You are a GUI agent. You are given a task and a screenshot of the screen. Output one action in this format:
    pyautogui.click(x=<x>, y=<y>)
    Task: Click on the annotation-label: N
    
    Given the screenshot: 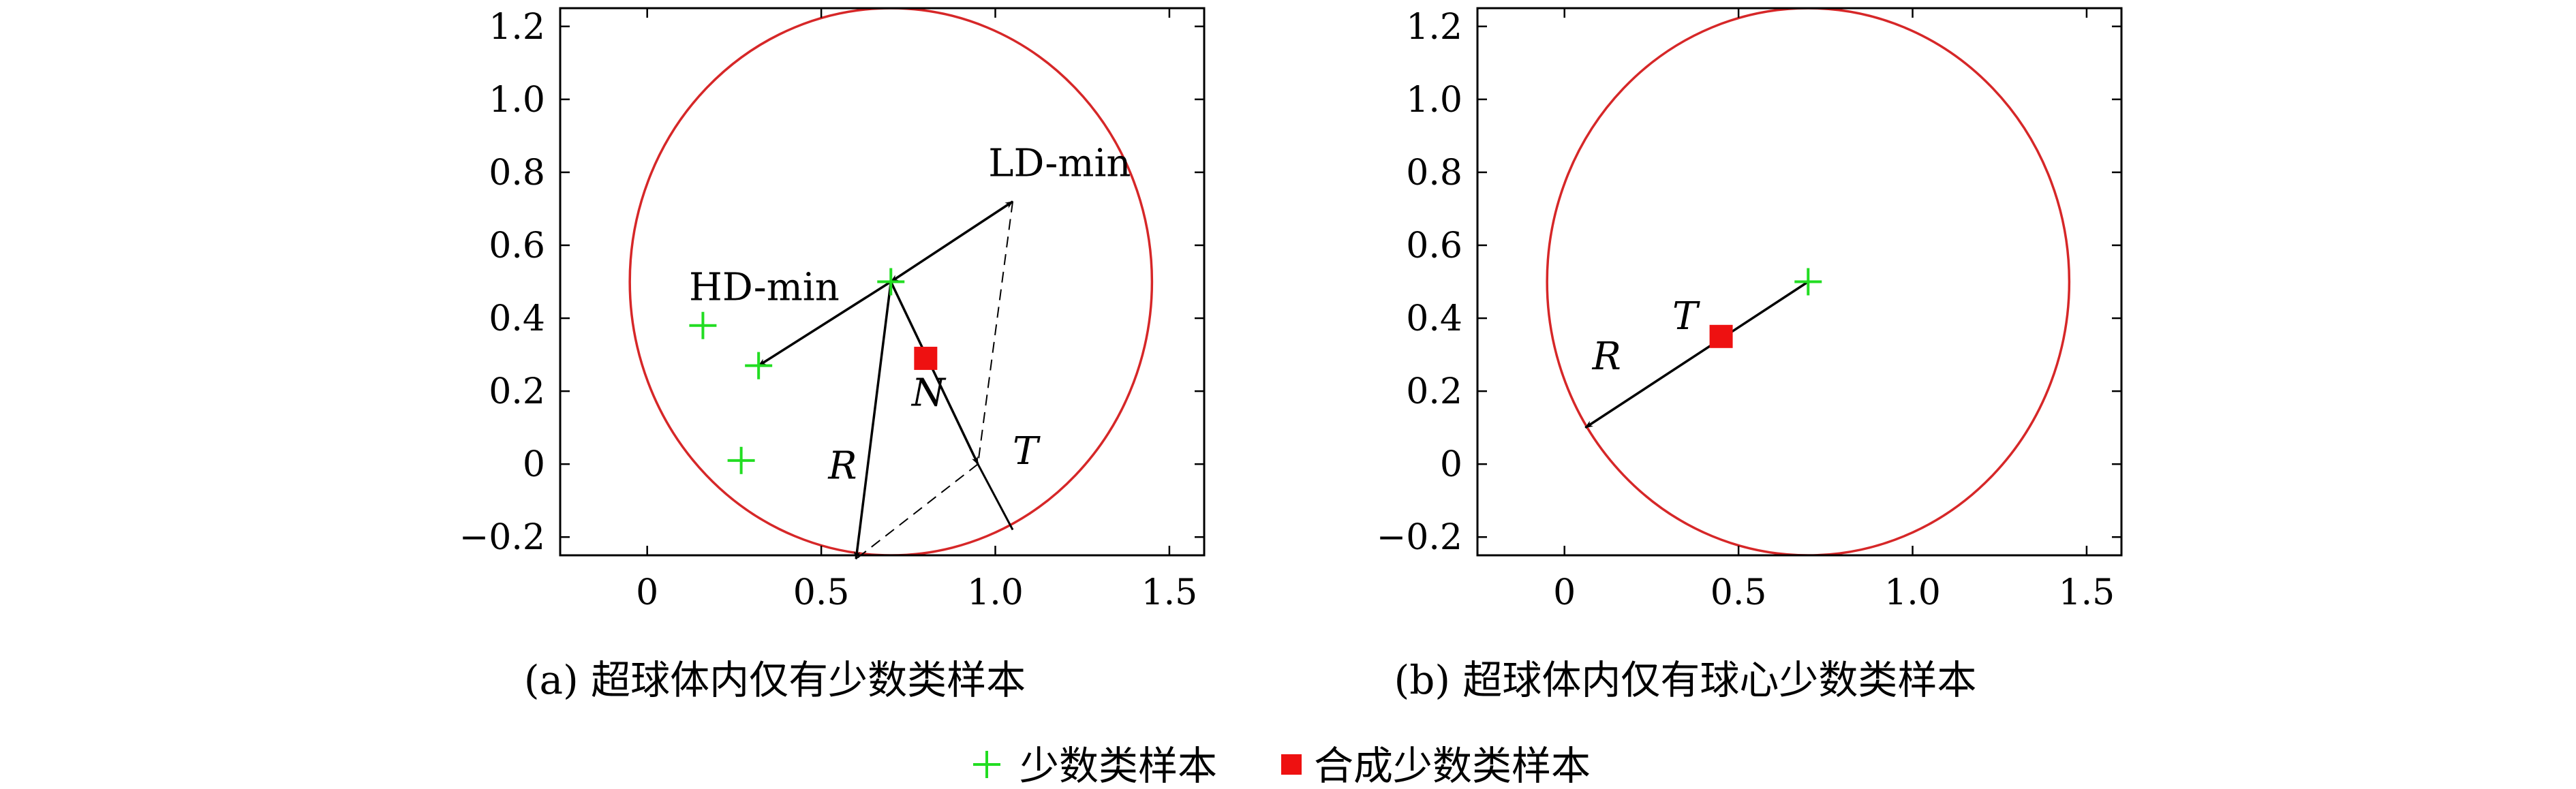 What is the action you would take?
    pyautogui.click(x=928, y=393)
    